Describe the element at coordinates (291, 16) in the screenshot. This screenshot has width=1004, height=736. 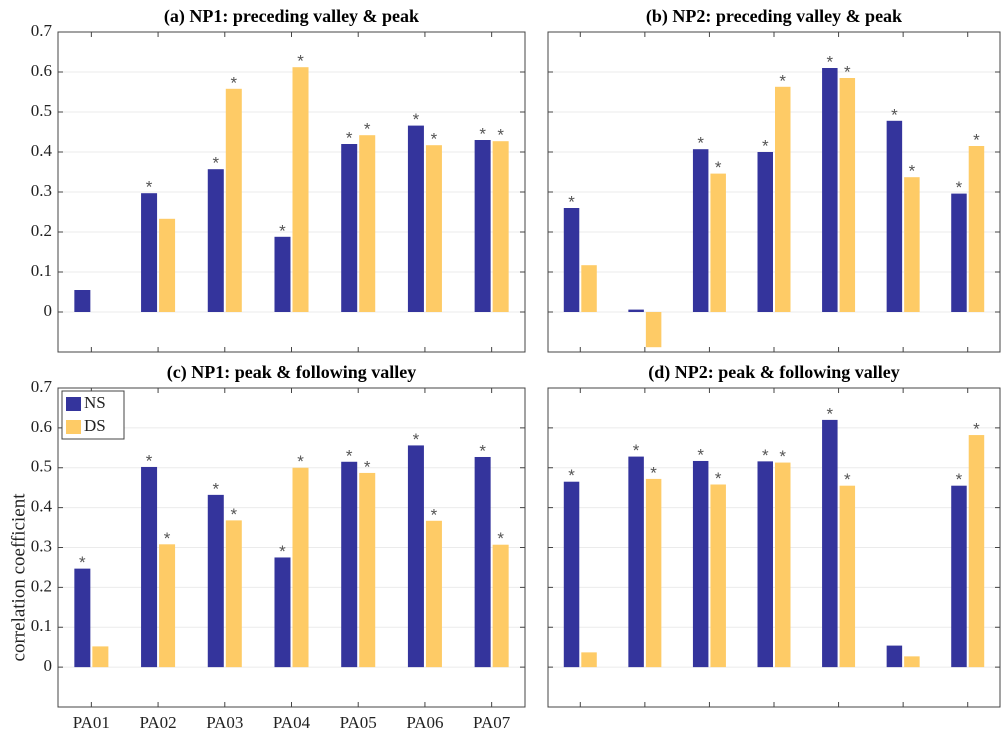
I see `panel-title: (a) NP1: preceding valley & peak` at that location.